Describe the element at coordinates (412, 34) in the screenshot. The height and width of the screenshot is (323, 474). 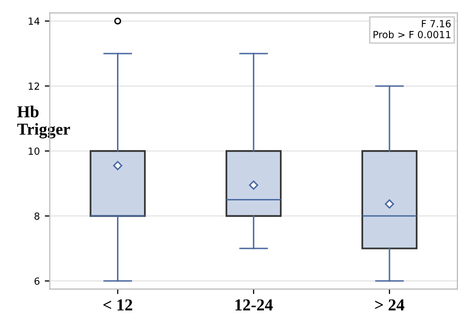
I see `annotation: Prob > F 0.0011` at that location.